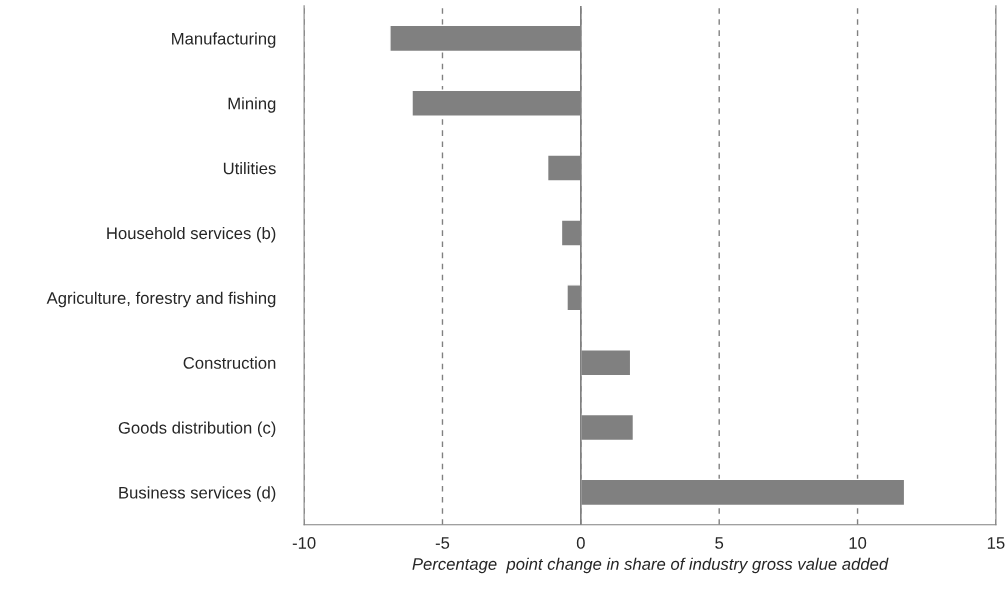  I want to click on y-tick-label: Agriculture, forestry and fishing, so click(161, 299).